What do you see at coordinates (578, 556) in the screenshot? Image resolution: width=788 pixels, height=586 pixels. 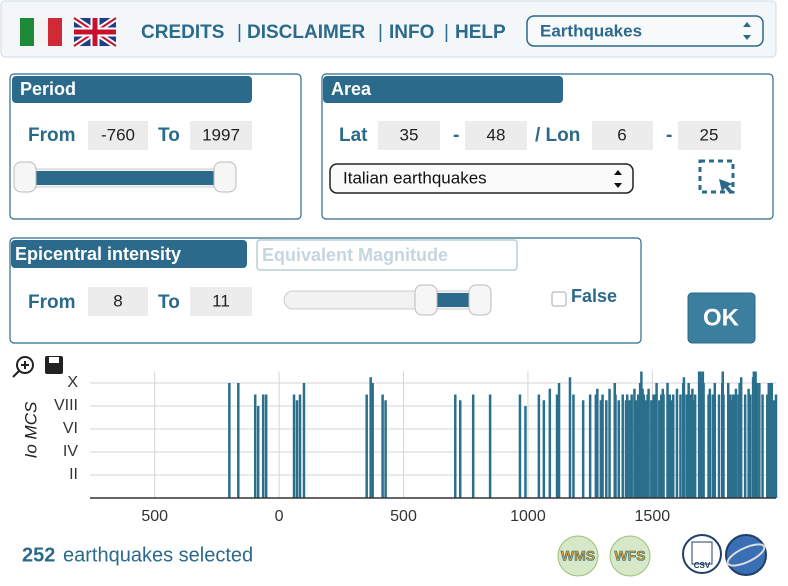 I see `wms-icon: WMS` at bounding box center [578, 556].